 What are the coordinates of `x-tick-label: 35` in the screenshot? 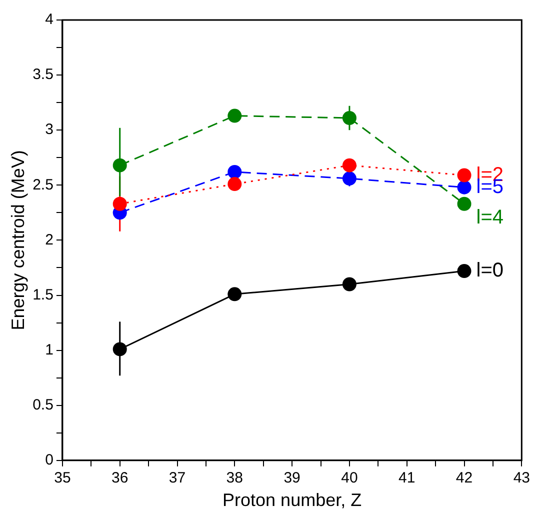 It's located at (62, 478).